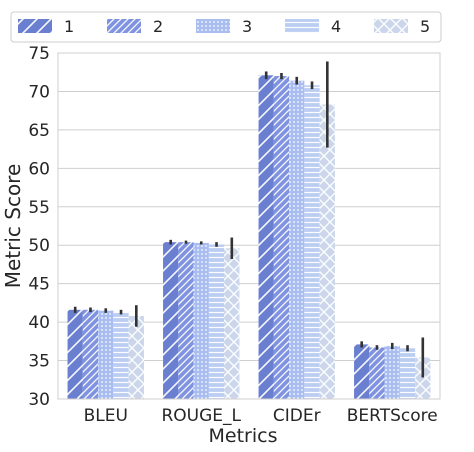  What do you see at coordinates (247, 26) in the screenshot?
I see `legend-label: 3` at bounding box center [247, 26].